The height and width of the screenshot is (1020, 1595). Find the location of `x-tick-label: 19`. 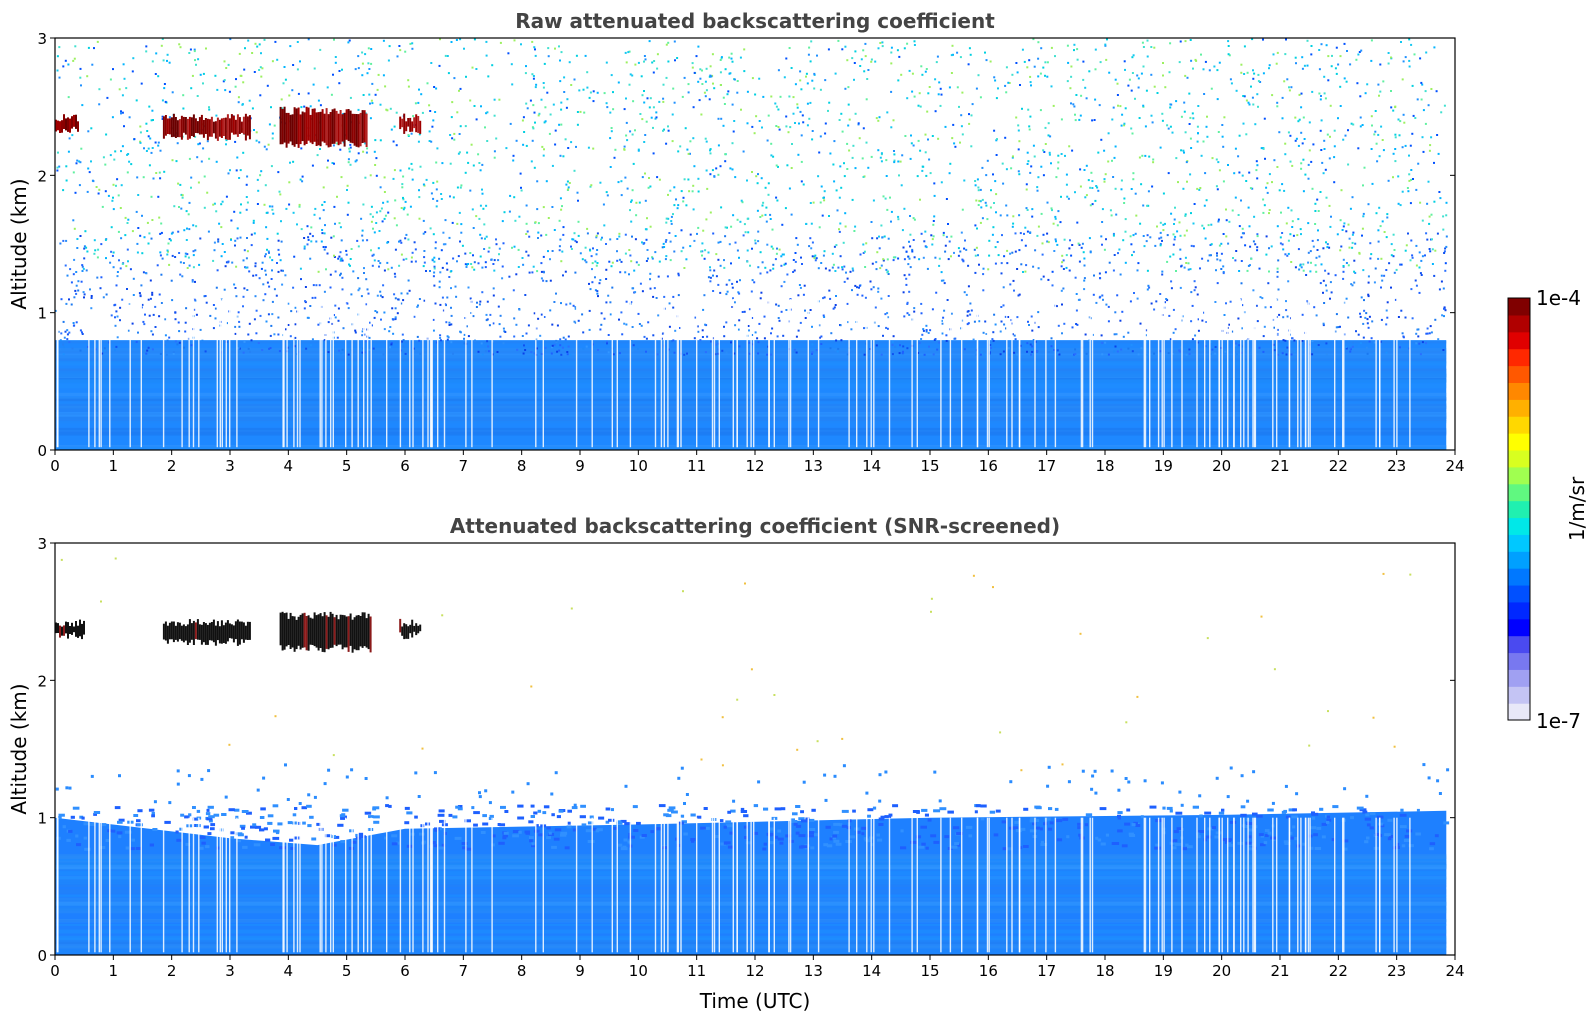

x-tick-label: 19 is located at coordinates (1163, 466).